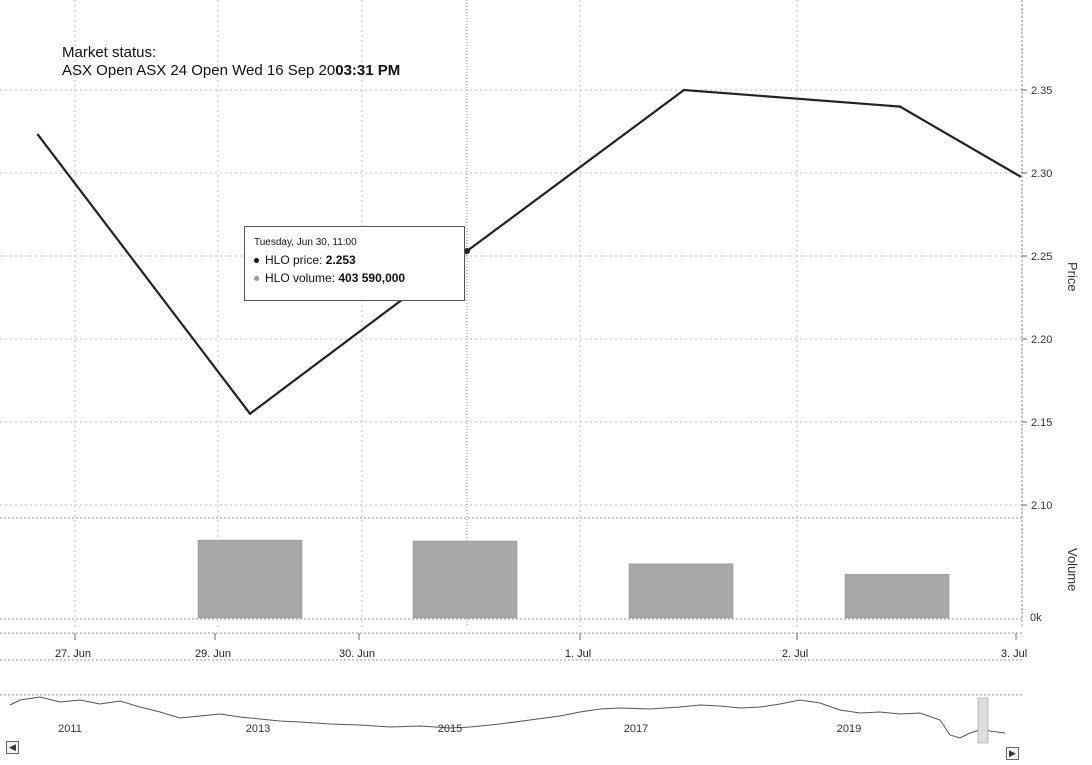  I want to click on navigator: 2011 2013 2015 2017 2019, so click(511, 719).